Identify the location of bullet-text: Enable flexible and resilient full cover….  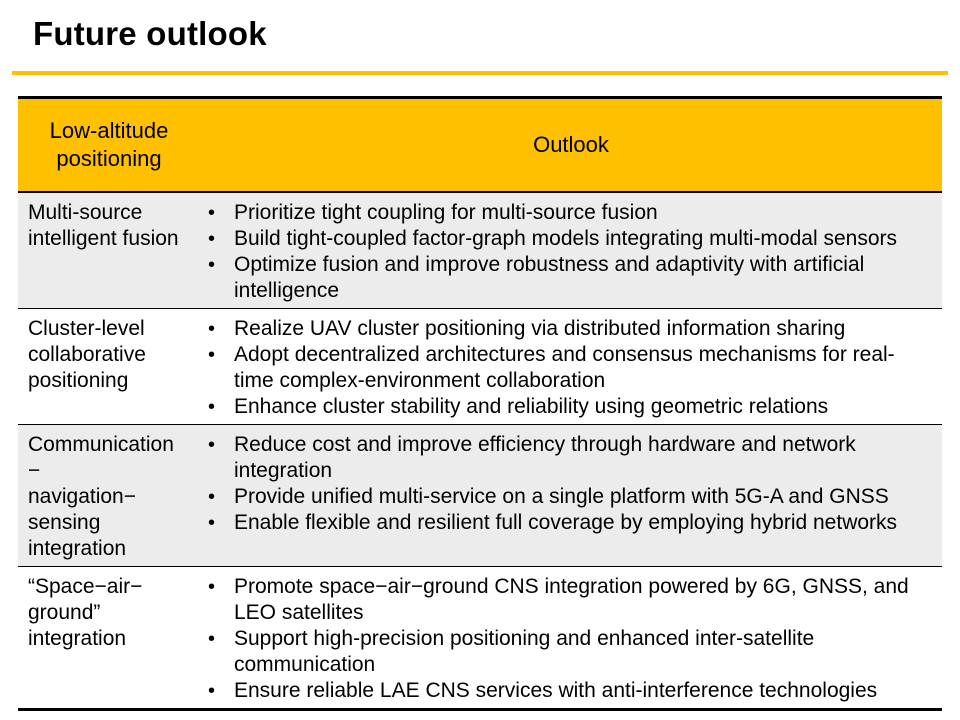
(566, 522).